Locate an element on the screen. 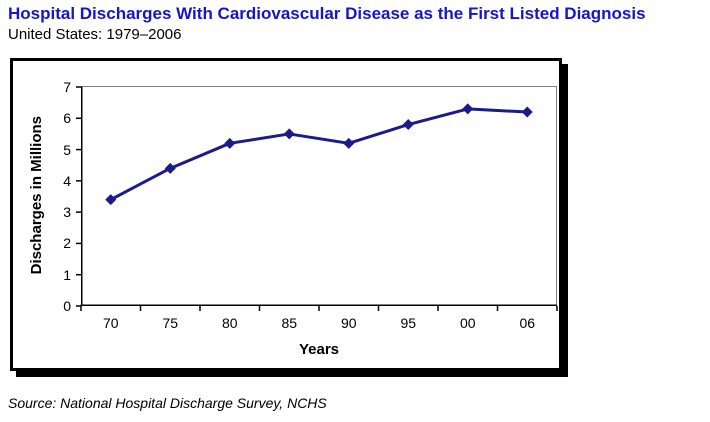 The image size is (710, 422). y-tick-label: 4 is located at coordinates (67, 180).